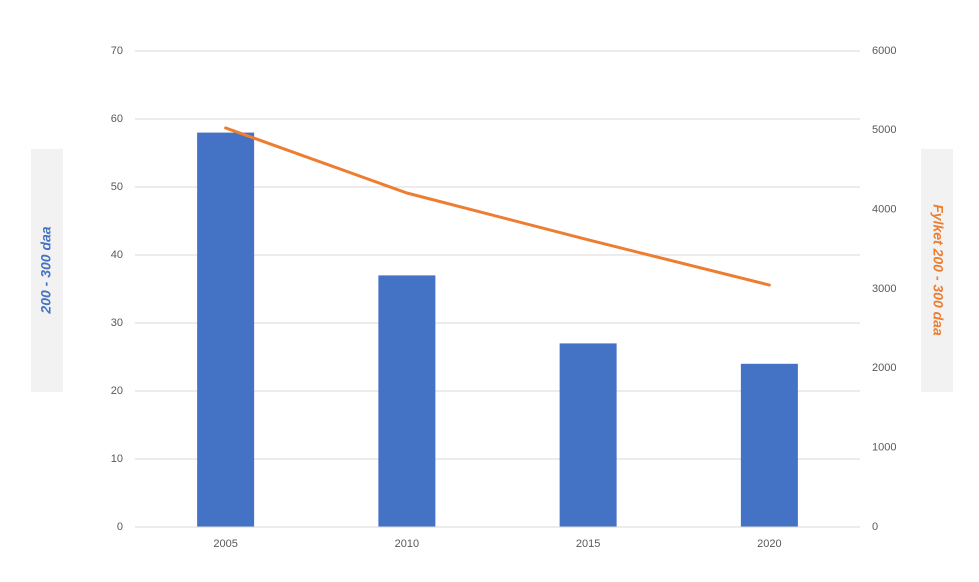 The width and height of the screenshot is (979, 582). What do you see at coordinates (407, 544) in the screenshot?
I see `x-tick-label: 2010` at bounding box center [407, 544].